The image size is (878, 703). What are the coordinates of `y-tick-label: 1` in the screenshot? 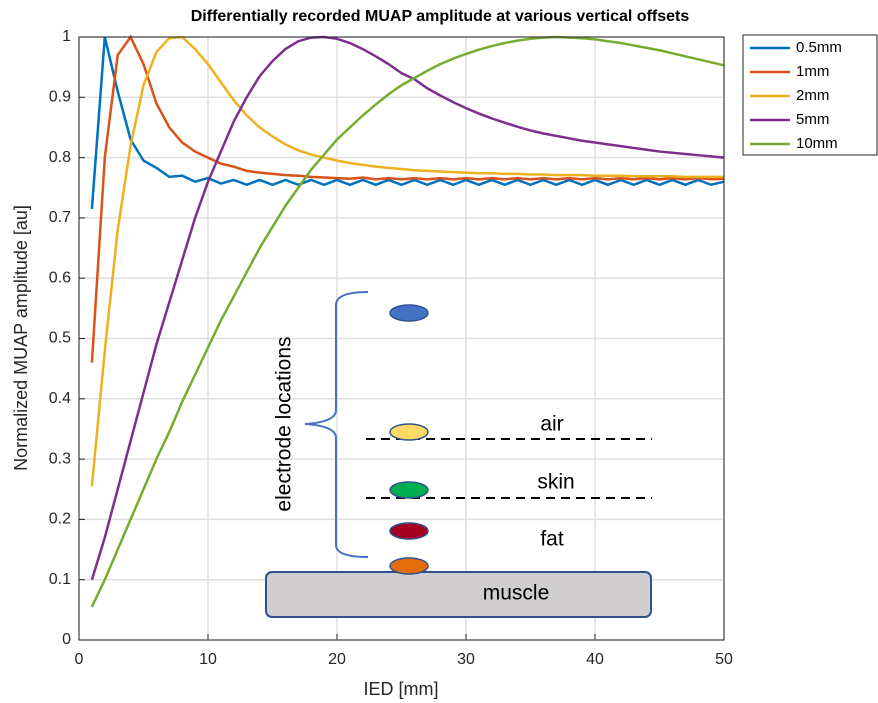 It's located at (66, 36).